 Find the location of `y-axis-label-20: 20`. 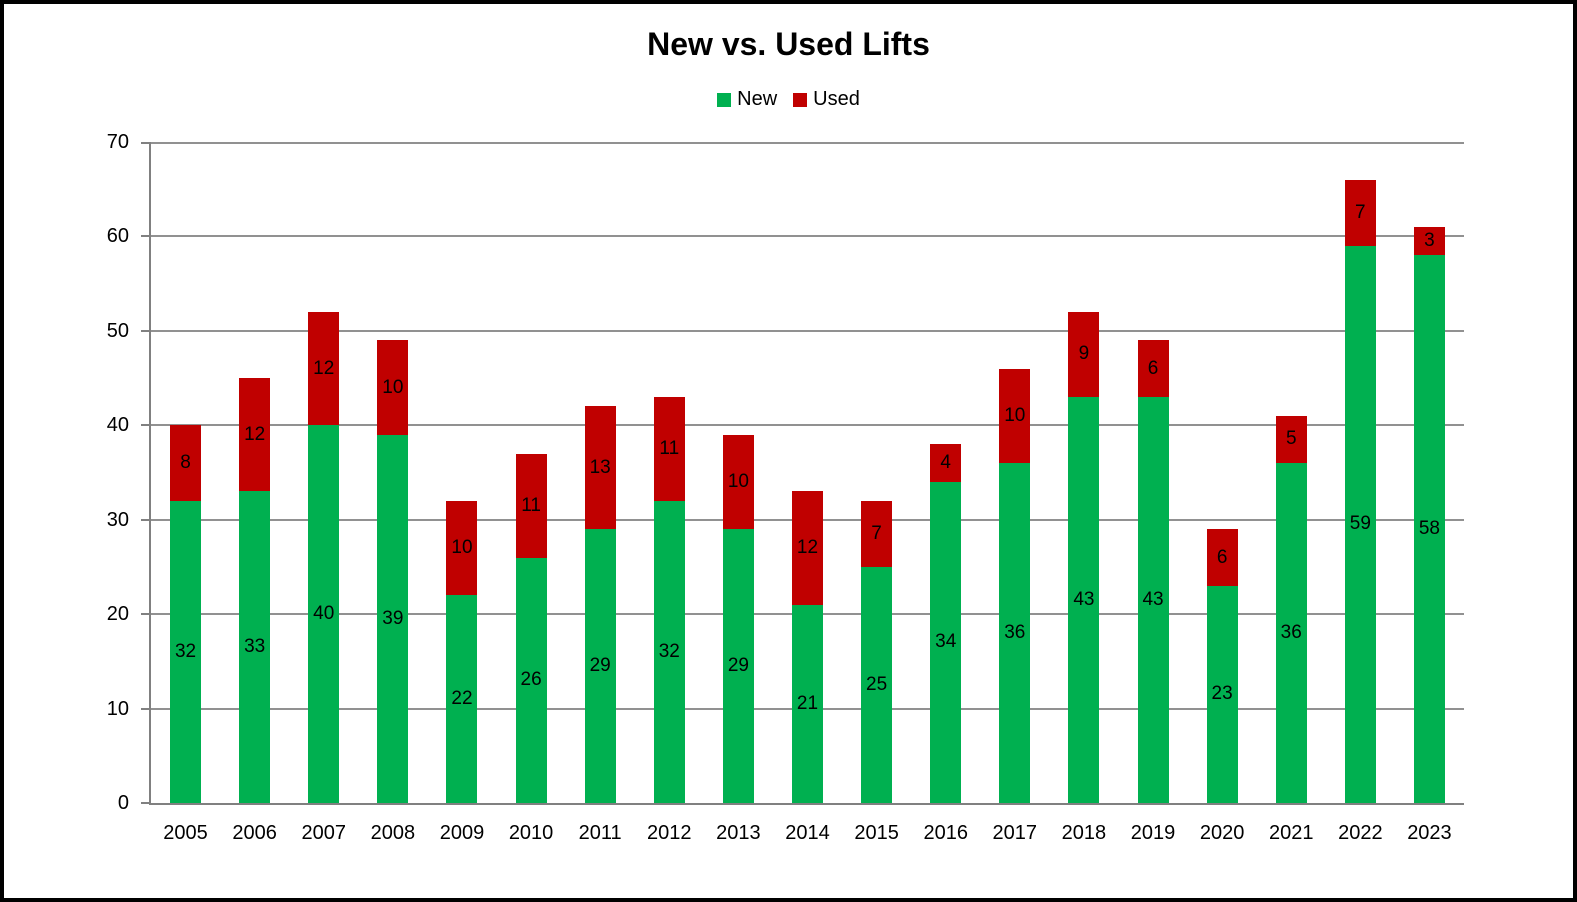

y-axis-label-20: 20 is located at coordinates (117, 614).